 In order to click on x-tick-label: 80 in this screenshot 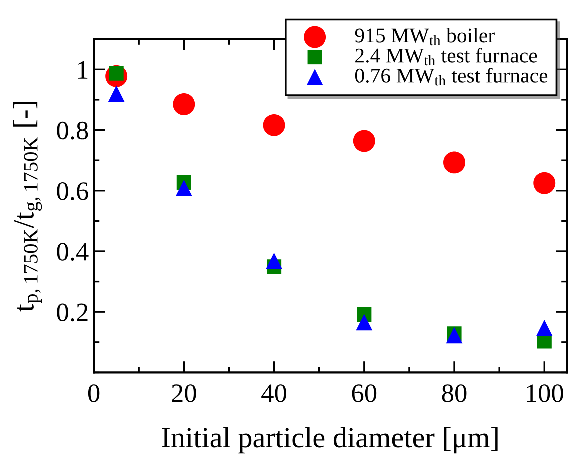, I will do `click(454, 393)`.